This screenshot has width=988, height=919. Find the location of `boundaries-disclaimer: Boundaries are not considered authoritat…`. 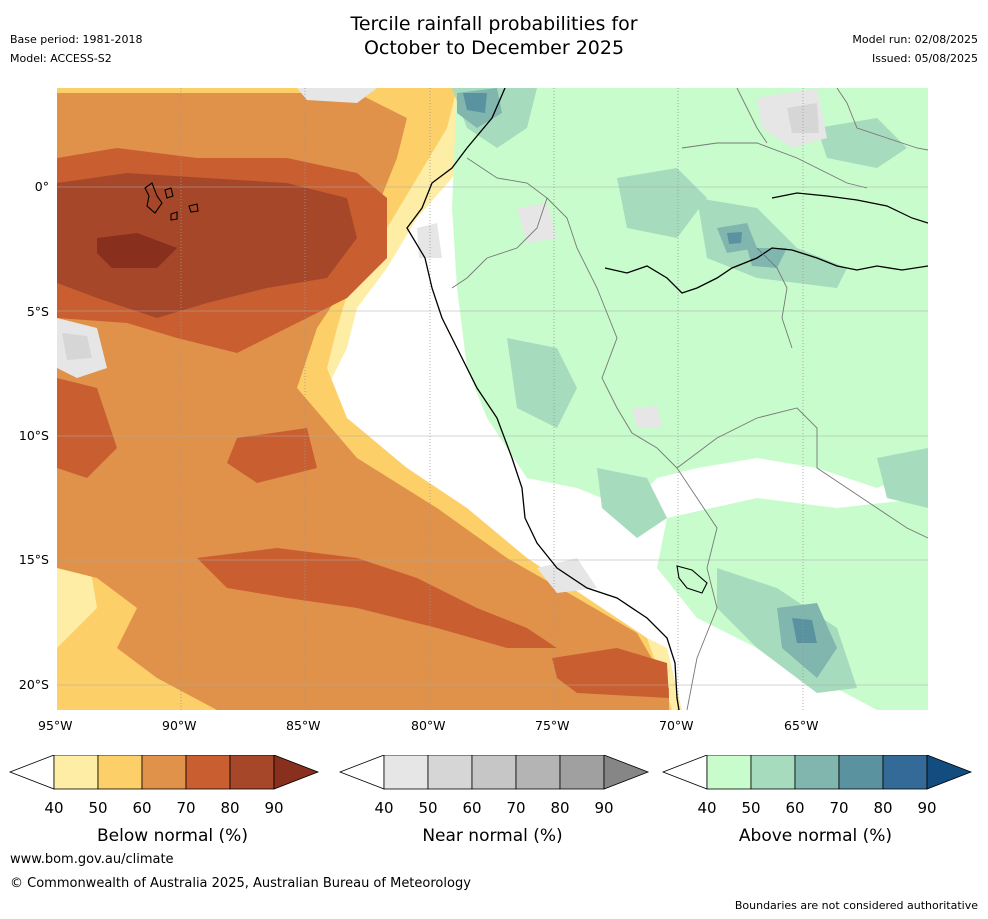

boundaries-disclaimer: Boundaries are not considered authoritat… is located at coordinates (856, 905).